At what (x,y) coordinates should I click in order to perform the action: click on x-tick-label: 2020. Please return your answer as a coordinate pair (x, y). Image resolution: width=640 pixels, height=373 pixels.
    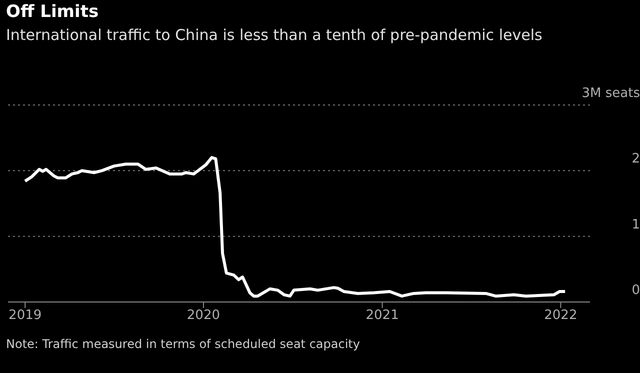
    Looking at the image, I should click on (203, 316).